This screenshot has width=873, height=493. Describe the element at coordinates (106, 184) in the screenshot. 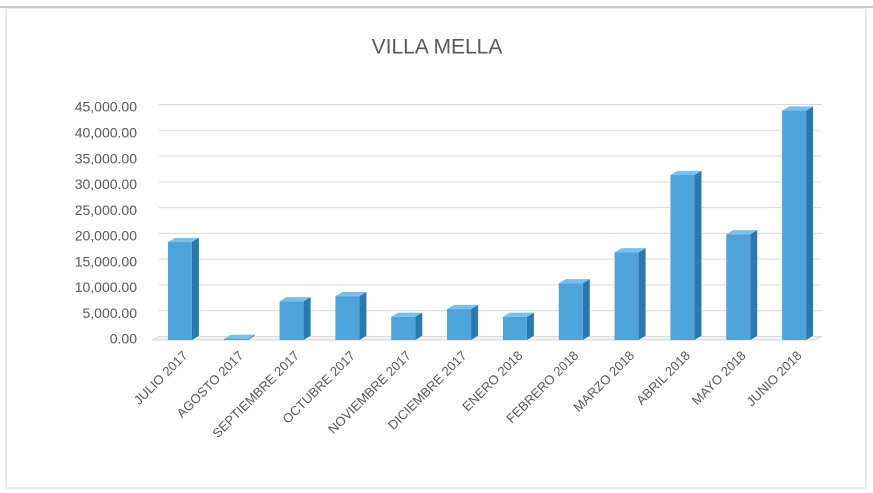

I see `y-tick-label: 30,000.00` at that location.